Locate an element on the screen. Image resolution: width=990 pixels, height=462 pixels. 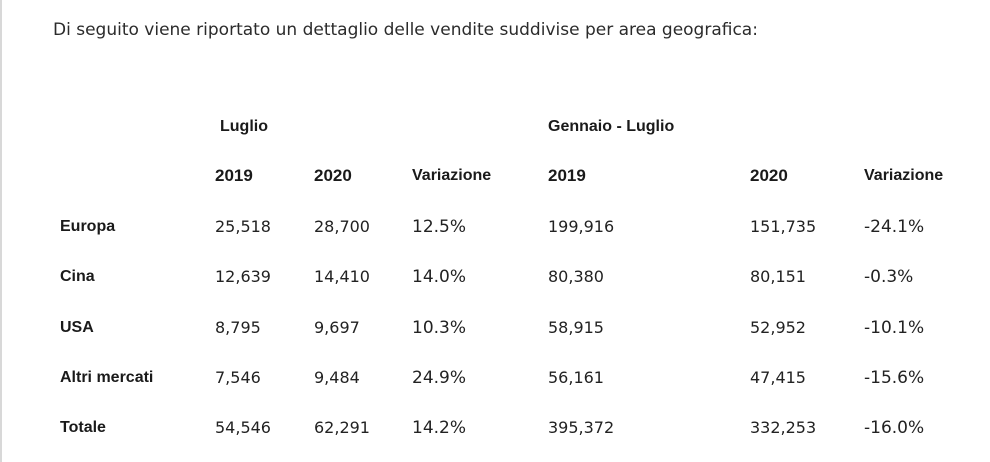
column-header-ytd-2019: 2019 is located at coordinates (567, 175).